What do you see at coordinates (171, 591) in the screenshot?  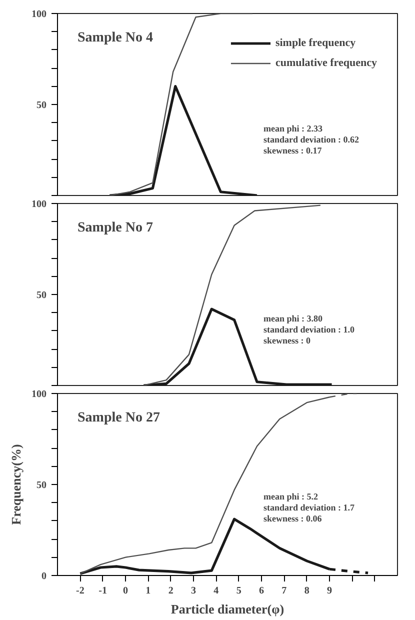 I see `x-tick-label: 2` at bounding box center [171, 591].